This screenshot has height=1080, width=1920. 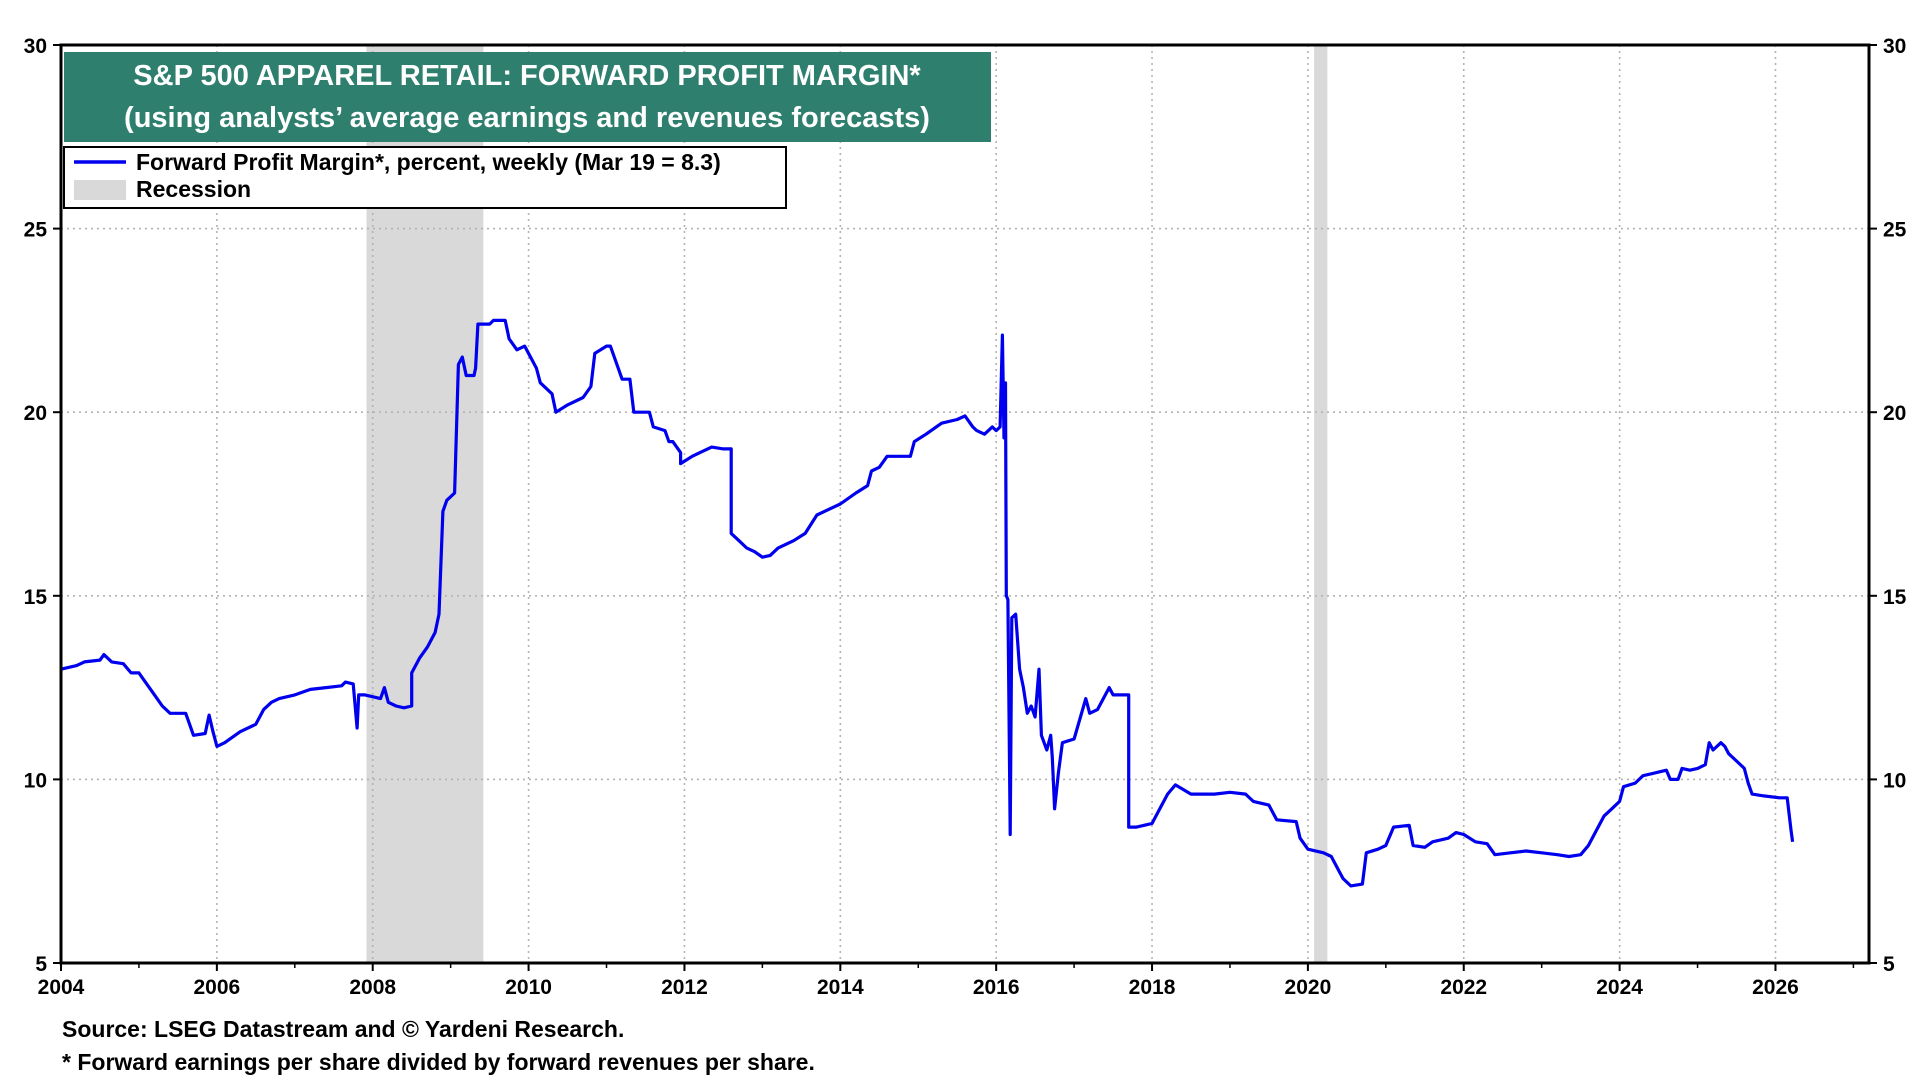 What do you see at coordinates (36, 597) in the screenshot?
I see `y-tick-label-left-15: 15` at bounding box center [36, 597].